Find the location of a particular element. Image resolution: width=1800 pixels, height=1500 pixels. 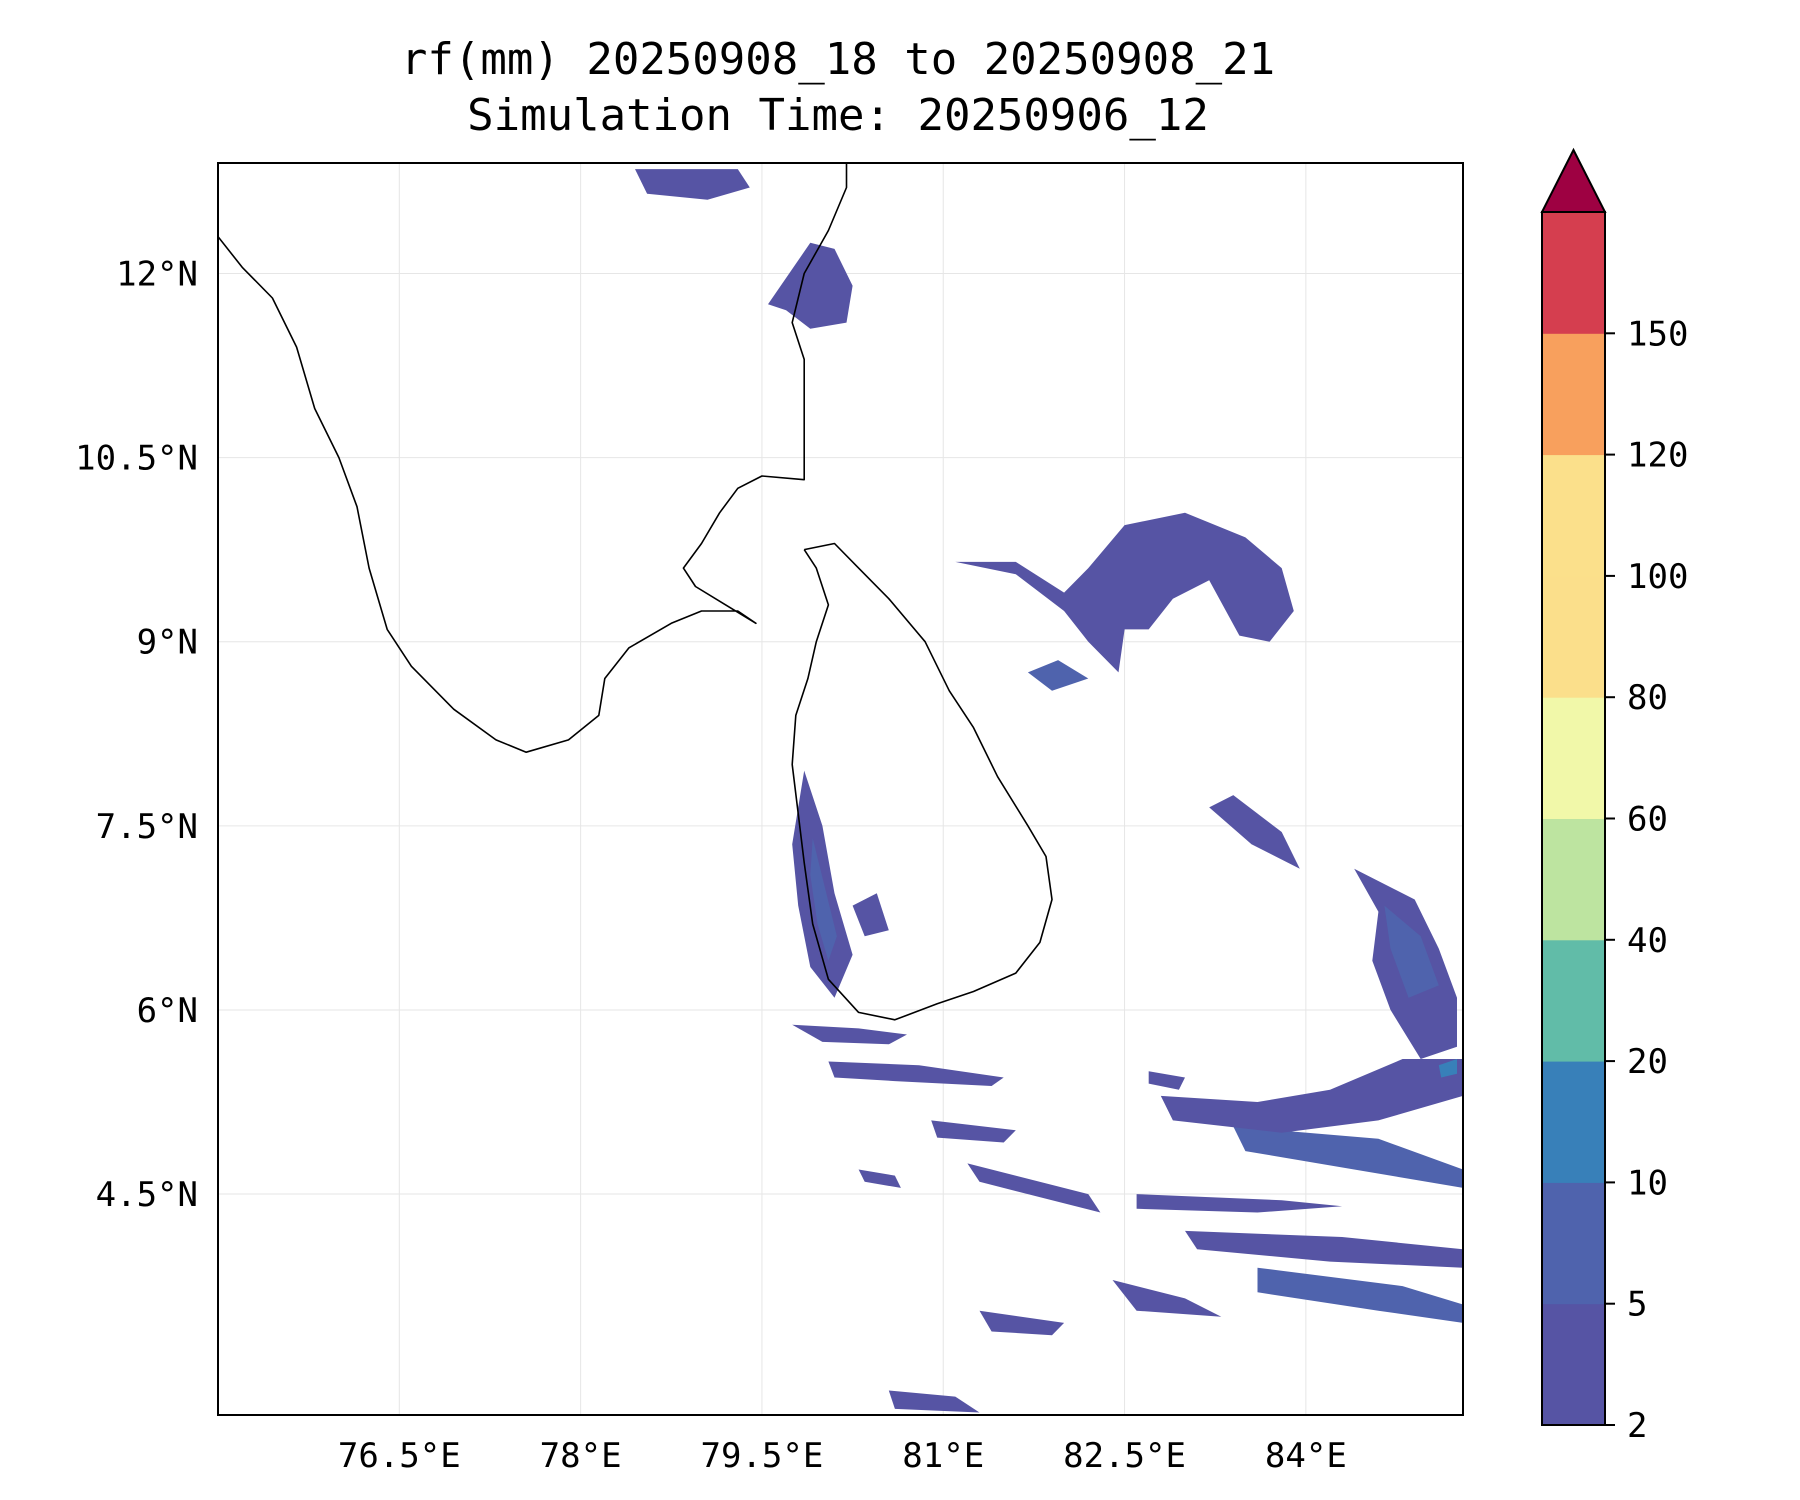

lon-tick-label-5: 84°E is located at coordinates (1306, 1456).